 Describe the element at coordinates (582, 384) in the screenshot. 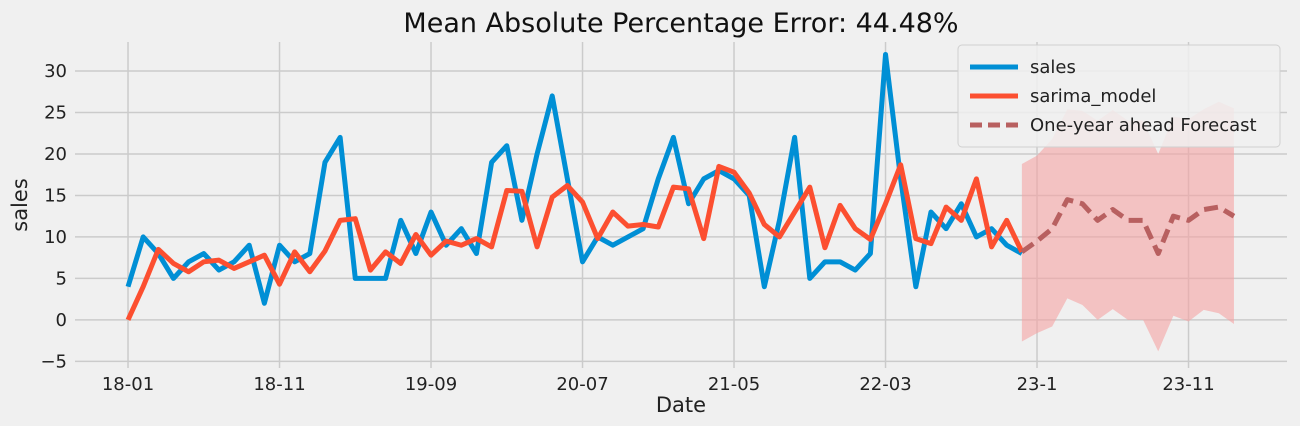

I see `x-tick-label: 20-07` at that location.